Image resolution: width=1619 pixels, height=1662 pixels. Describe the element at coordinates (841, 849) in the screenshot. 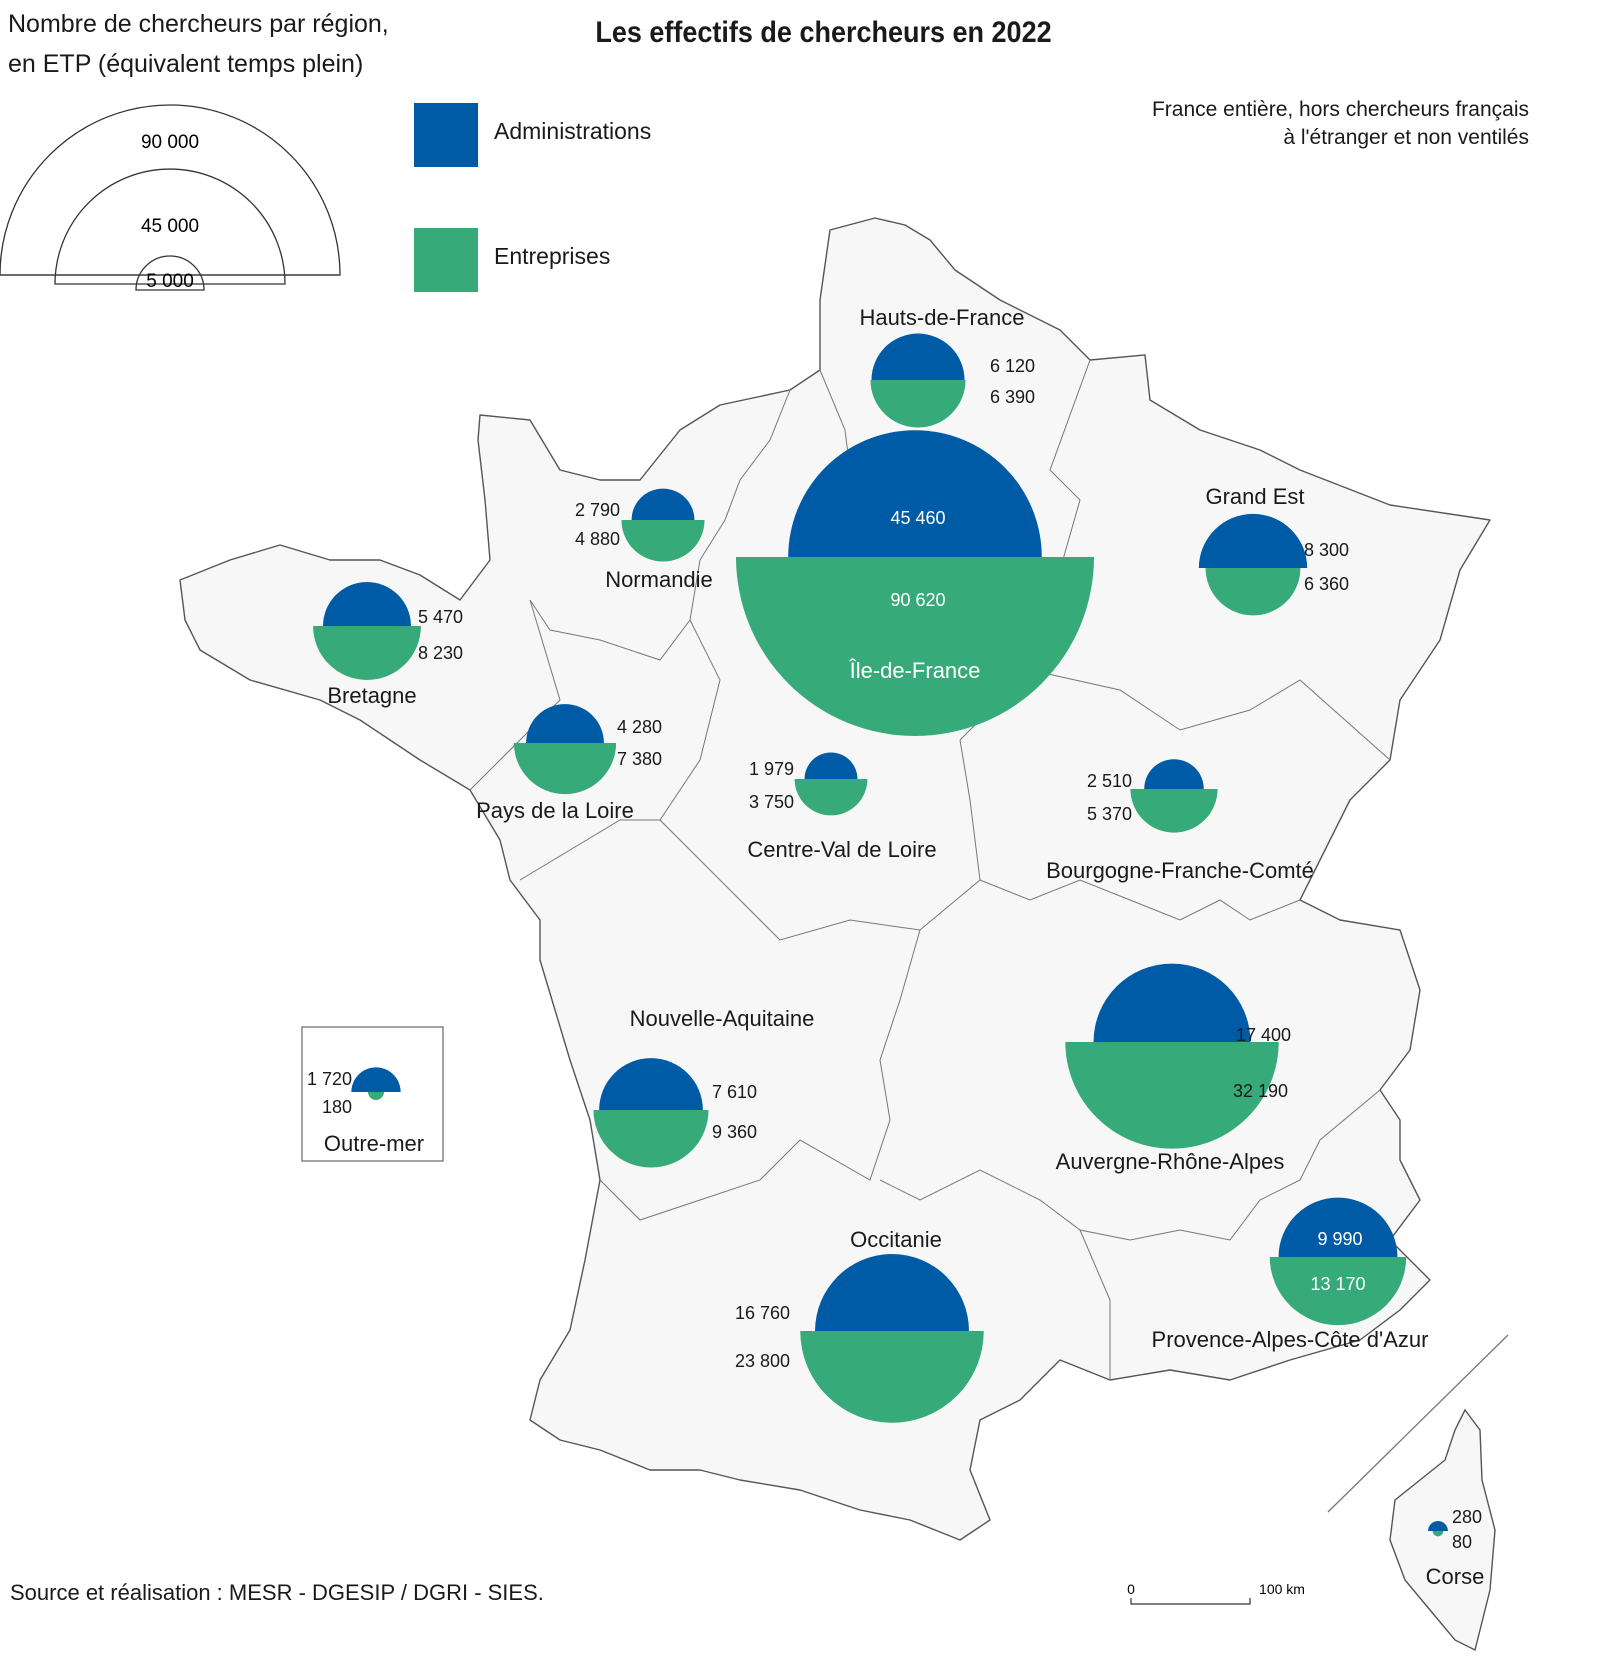

I see `region-name-centre-val-de-loire: Centre-Val de Loire` at that location.